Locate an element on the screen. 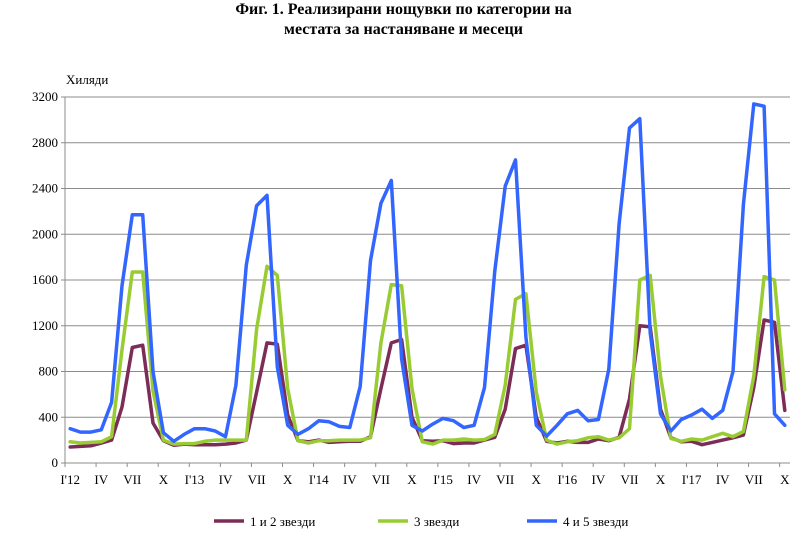 The width and height of the screenshot is (807, 543). legend: 1 и 2 звезди 3 звезди 4 и 5 звезди is located at coordinates (421, 521).